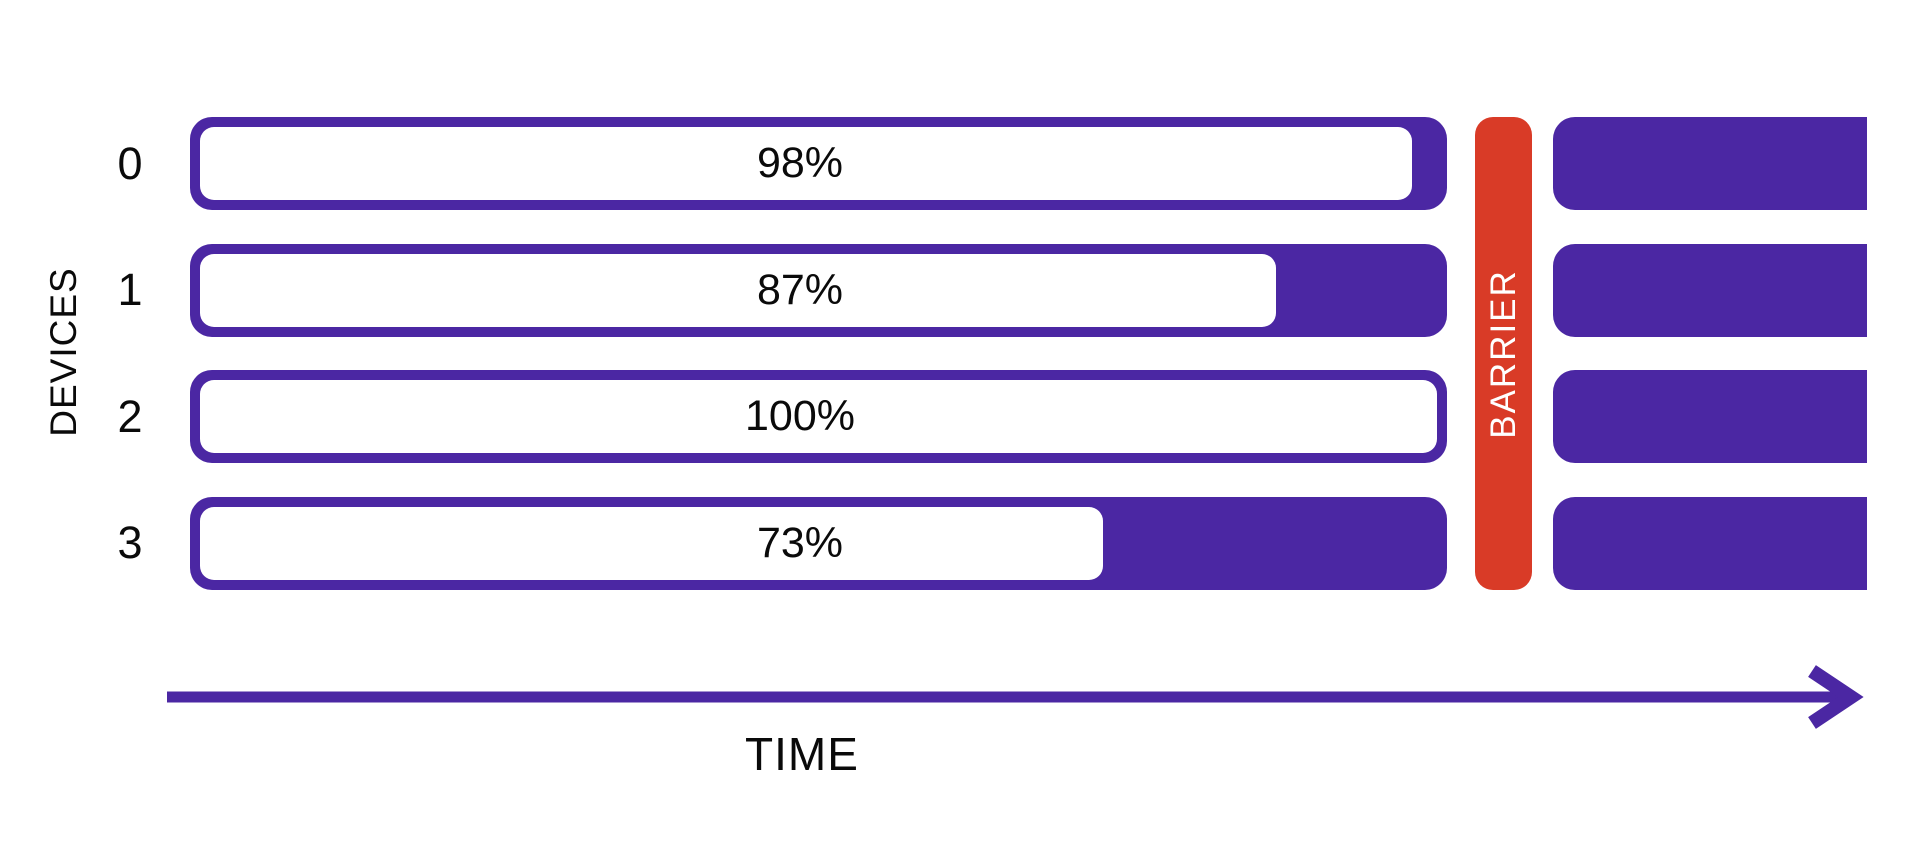  I want to click on x-axis-label: TIME, so click(802, 754).